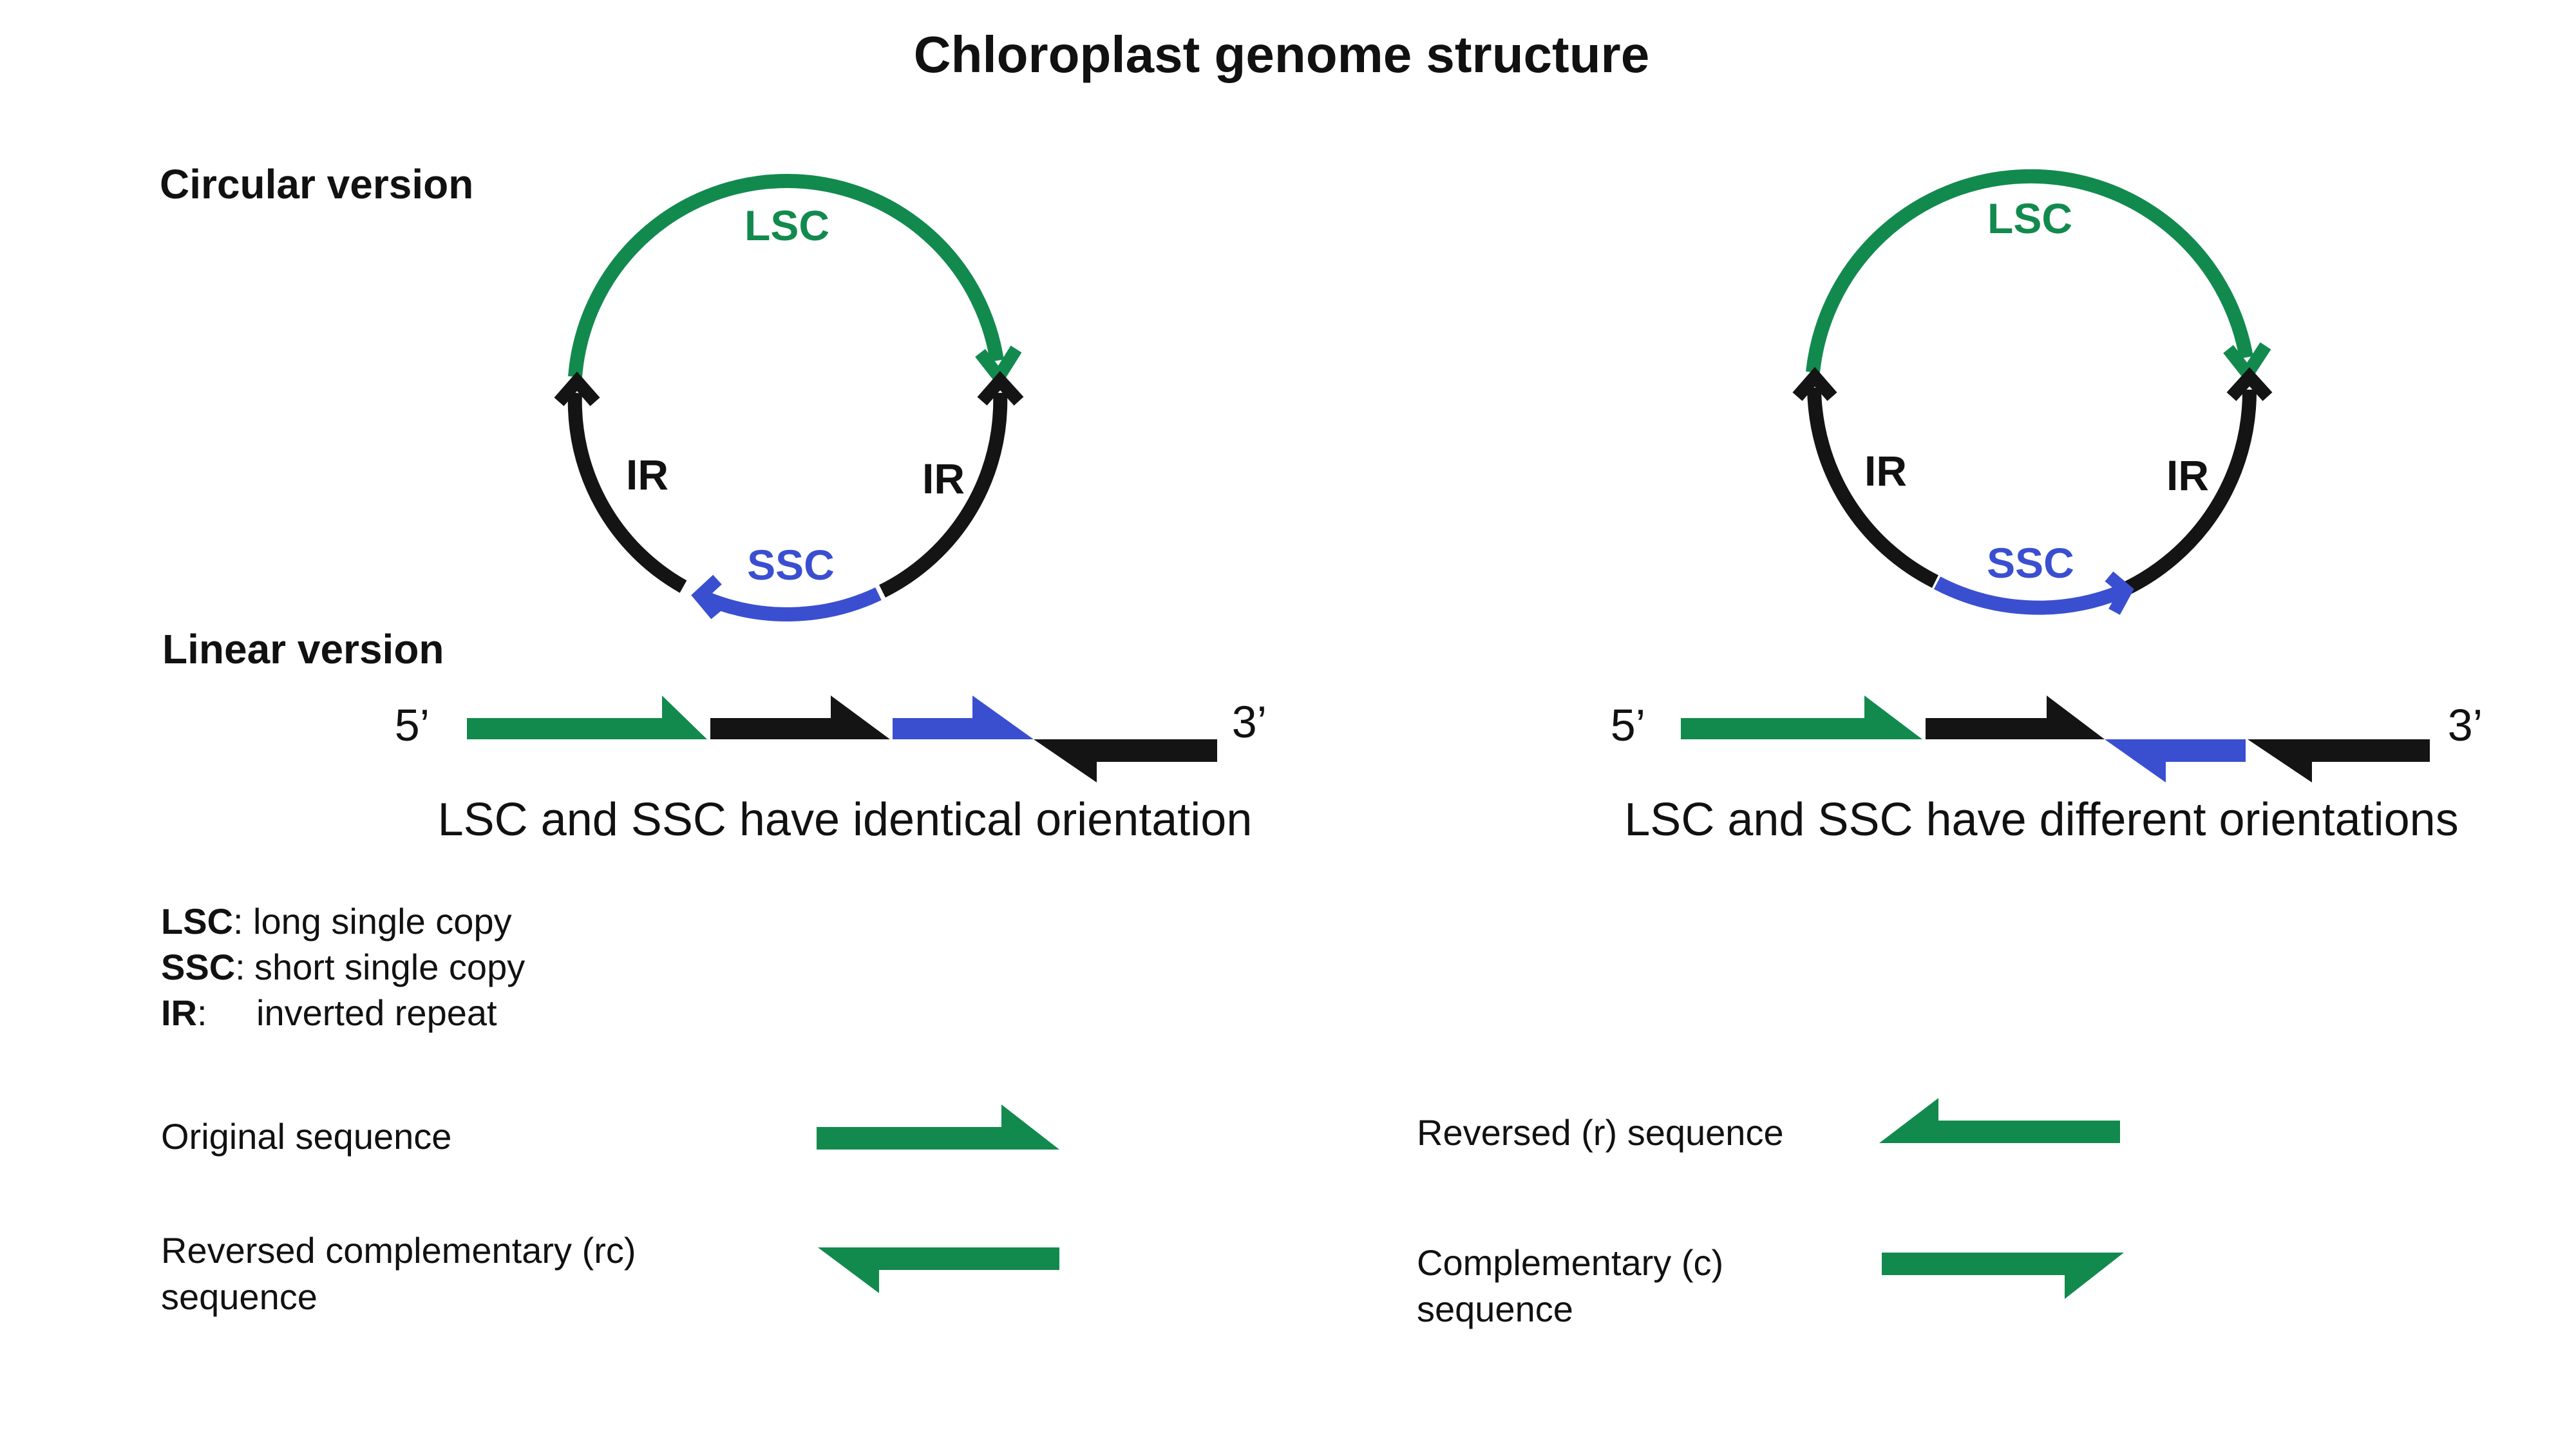 The width and height of the screenshot is (2576, 1449). What do you see at coordinates (1999, 1121) in the screenshot?
I see `reversed-sequence-arrow` at bounding box center [1999, 1121].